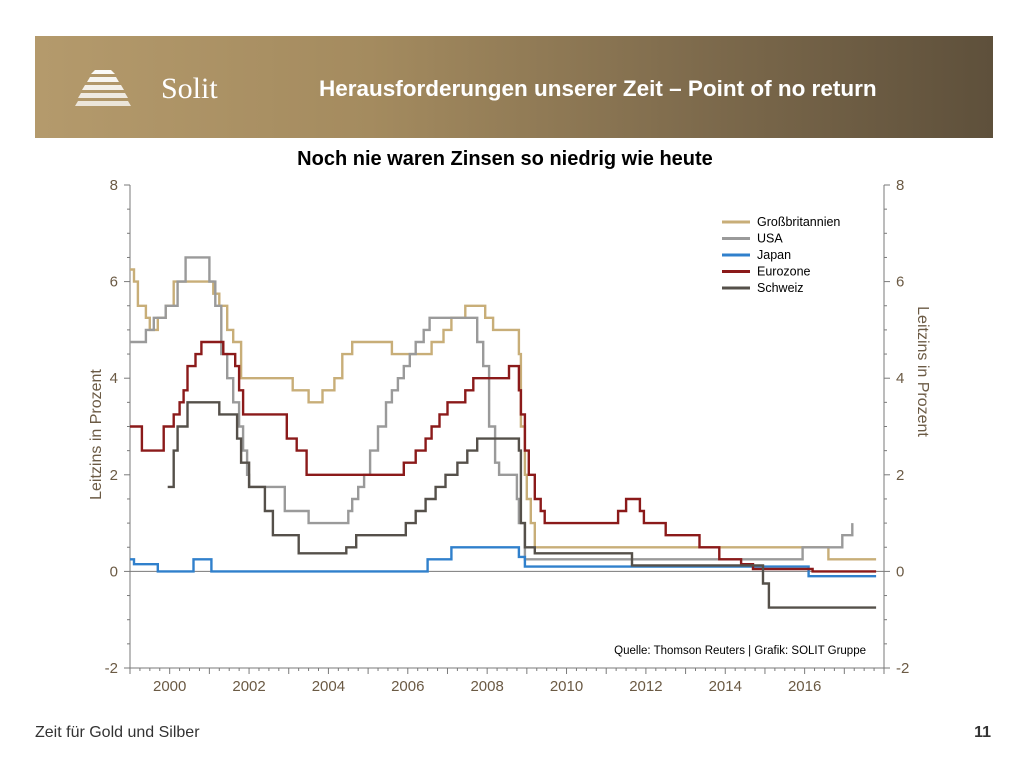 The image size is (1024, 768). I want to click on y-tick-label-right: -2, so click(902, 668).